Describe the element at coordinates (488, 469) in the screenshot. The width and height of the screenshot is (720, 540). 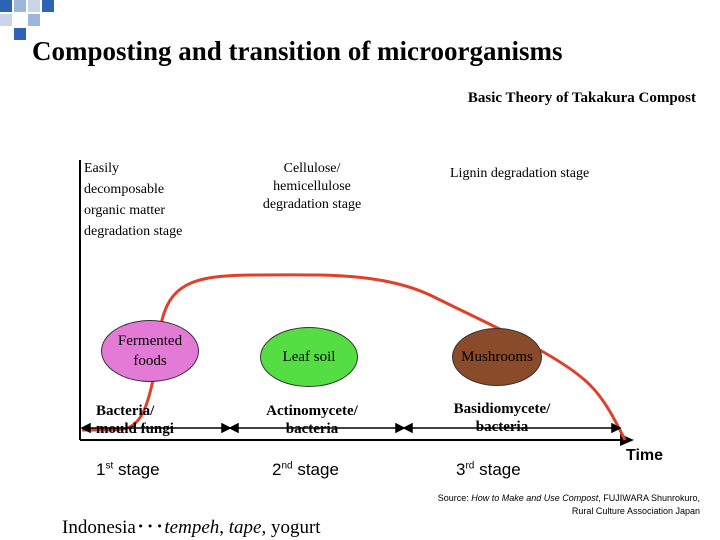
I see `stage-3-label: 3rd stage` at that location.